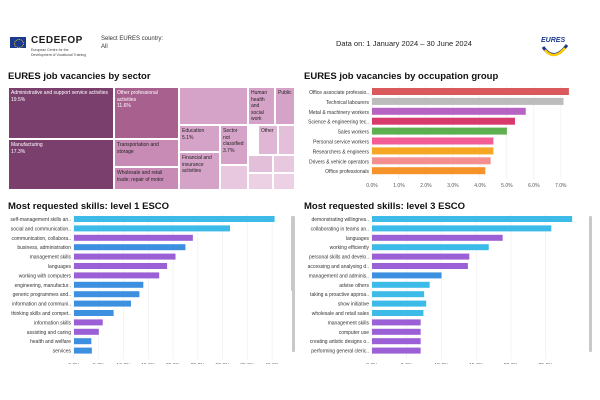 This screenshot has height=400, width=600. Describe the element at coordinates (52, 323) in the screenshot. I see `category-label: information skills` at that location.